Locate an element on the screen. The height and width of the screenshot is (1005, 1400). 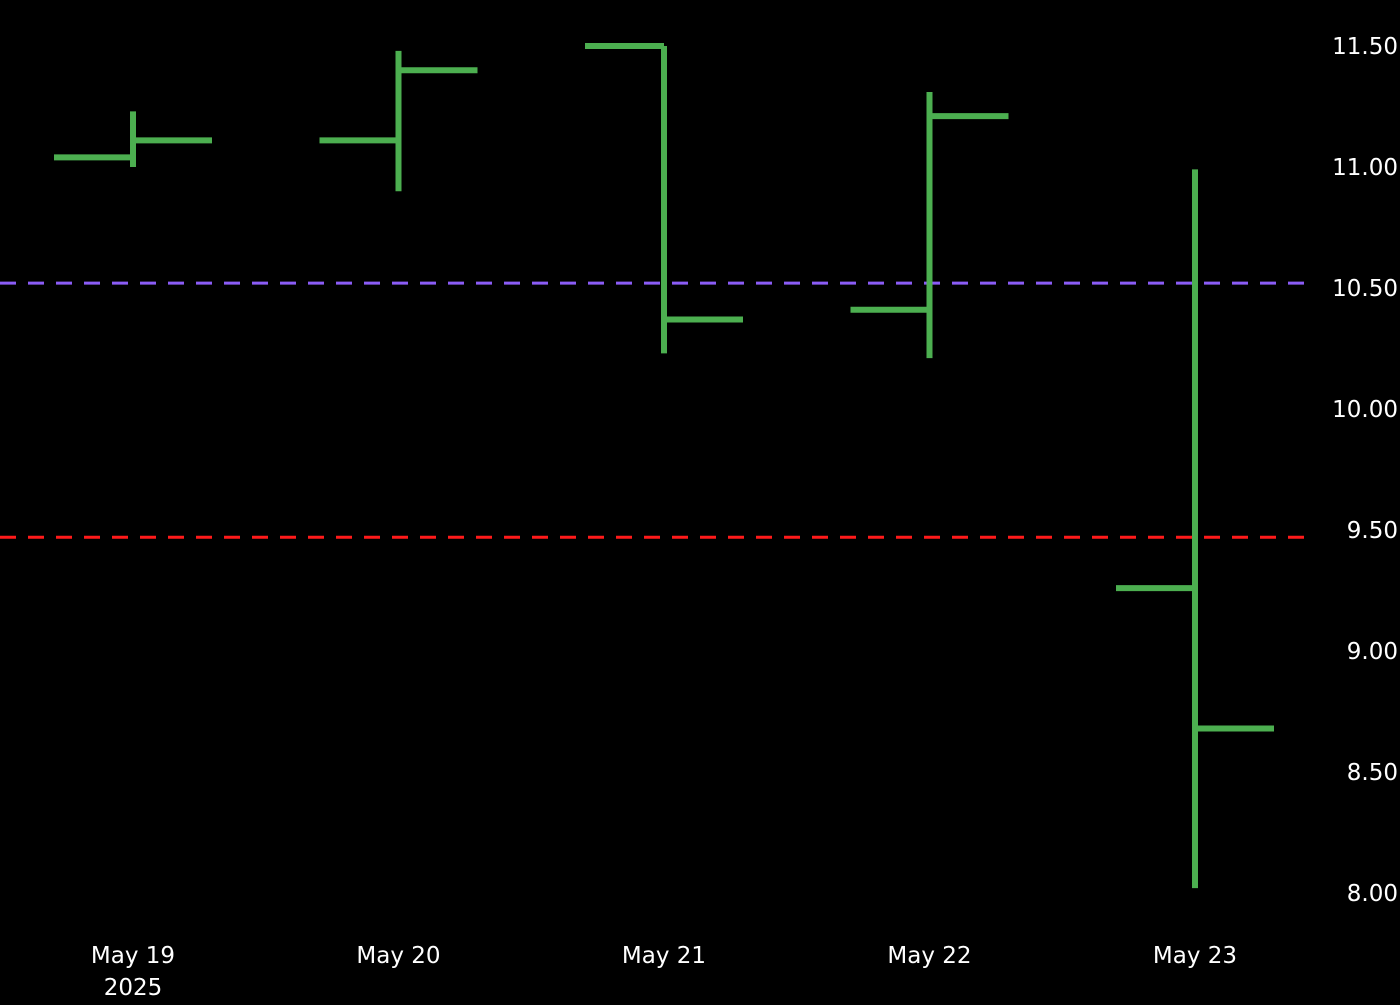
y-axis-tick-label: 10.50 is located at coordinates (1365, 289).